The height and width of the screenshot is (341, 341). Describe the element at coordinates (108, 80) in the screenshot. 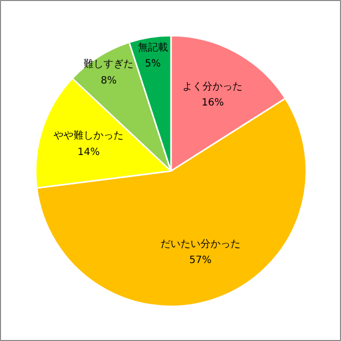

I see `data-label: 8%` at that location.